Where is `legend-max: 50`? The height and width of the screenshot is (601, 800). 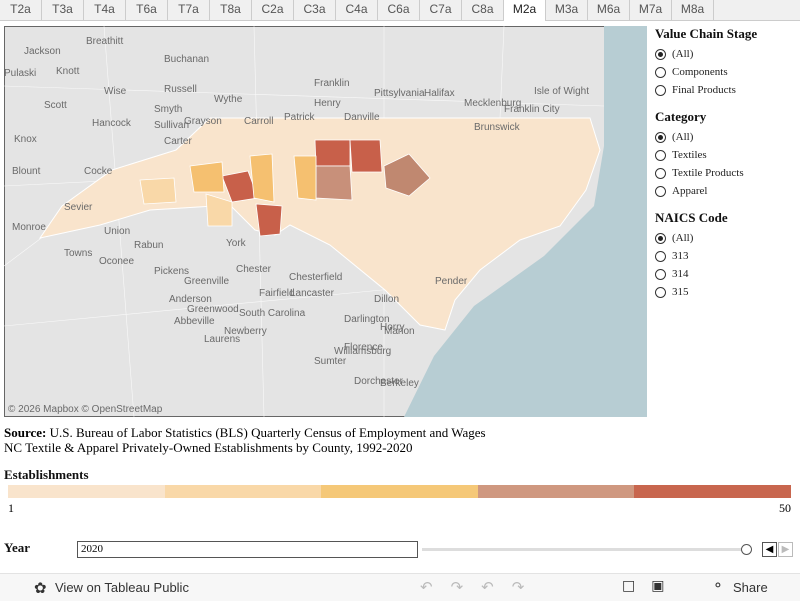
legend-max: 50 is located at coordinates (785, 508).